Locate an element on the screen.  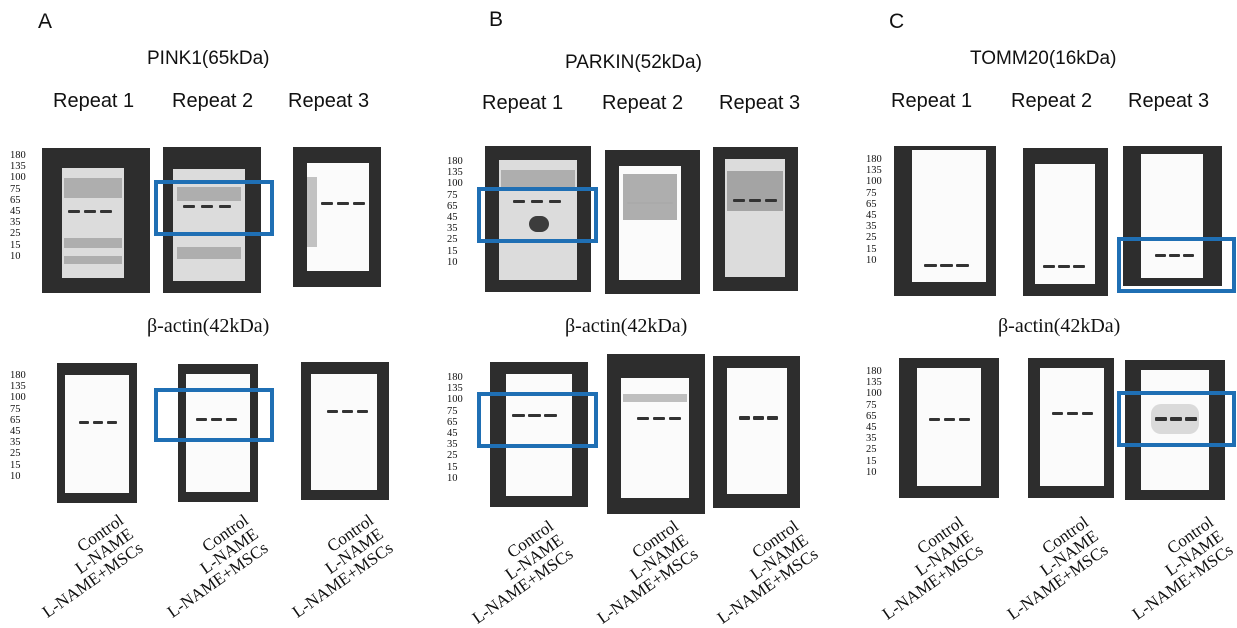
ladder-b-top: 180 135 100 75 65 45 35 25 15 10 is located at coordinates (455, 212).